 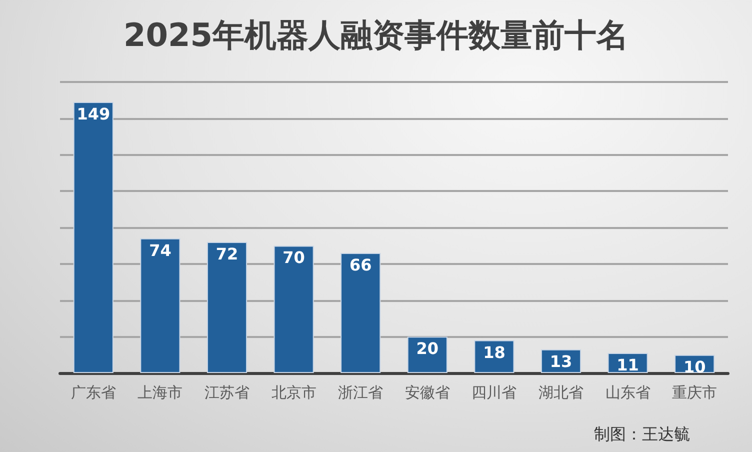 What do you see at coordinates (160, 393) in the screenshot?
I see `x-tick-label: 上海市` at bounding box center [160, 393].